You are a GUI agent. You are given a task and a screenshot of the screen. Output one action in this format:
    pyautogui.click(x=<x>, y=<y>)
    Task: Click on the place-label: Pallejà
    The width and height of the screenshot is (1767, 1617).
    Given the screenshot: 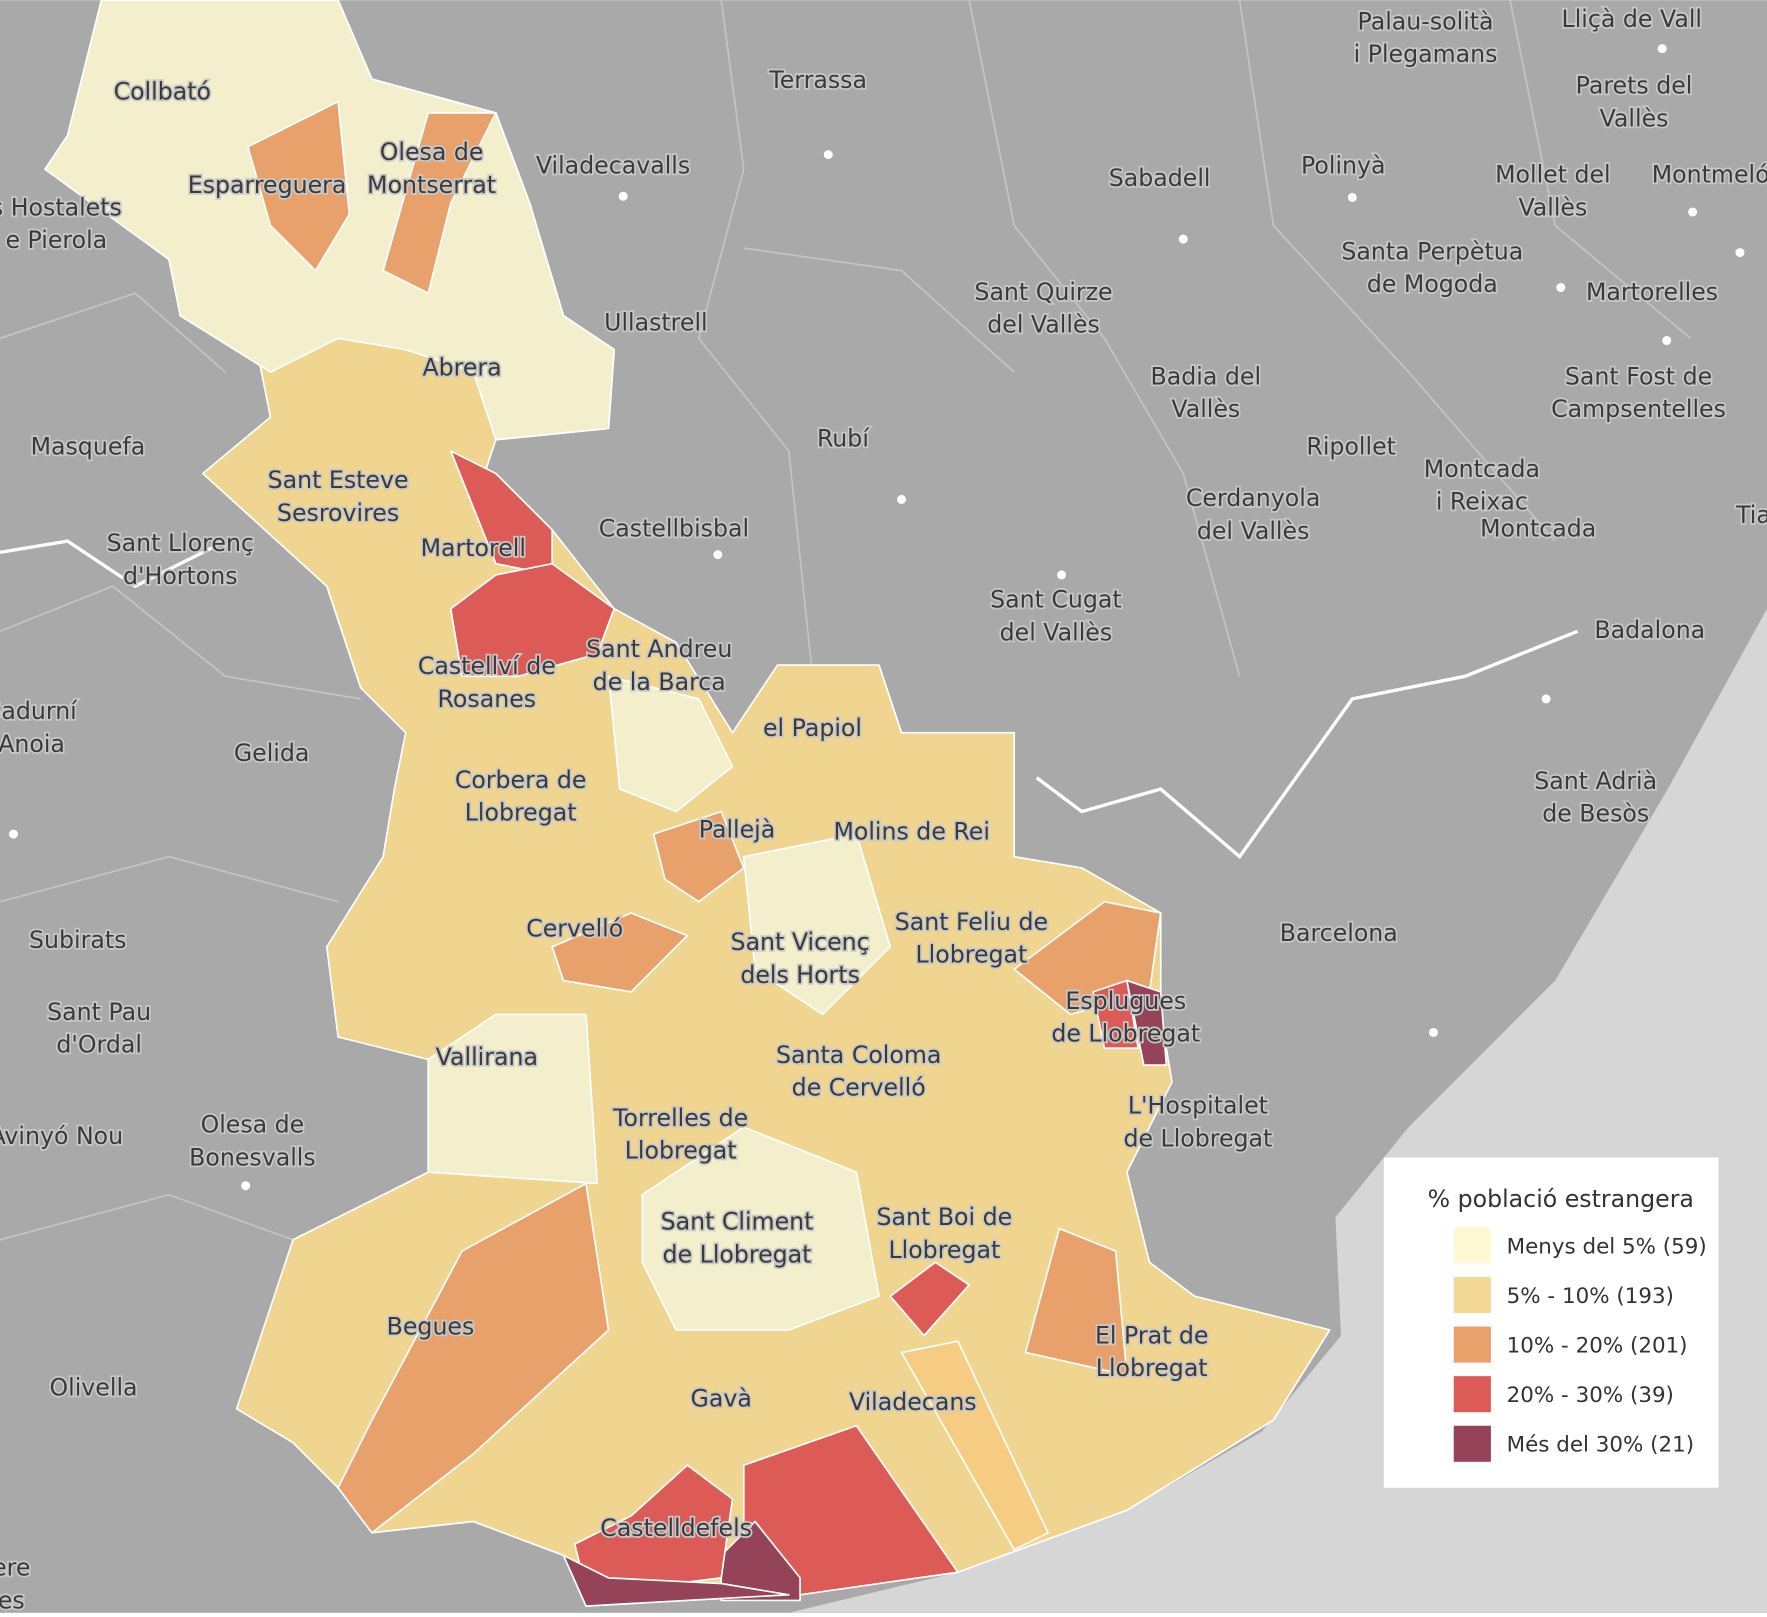 What is the action you would take?
    pyautogui.click(x=737, y=829)
    